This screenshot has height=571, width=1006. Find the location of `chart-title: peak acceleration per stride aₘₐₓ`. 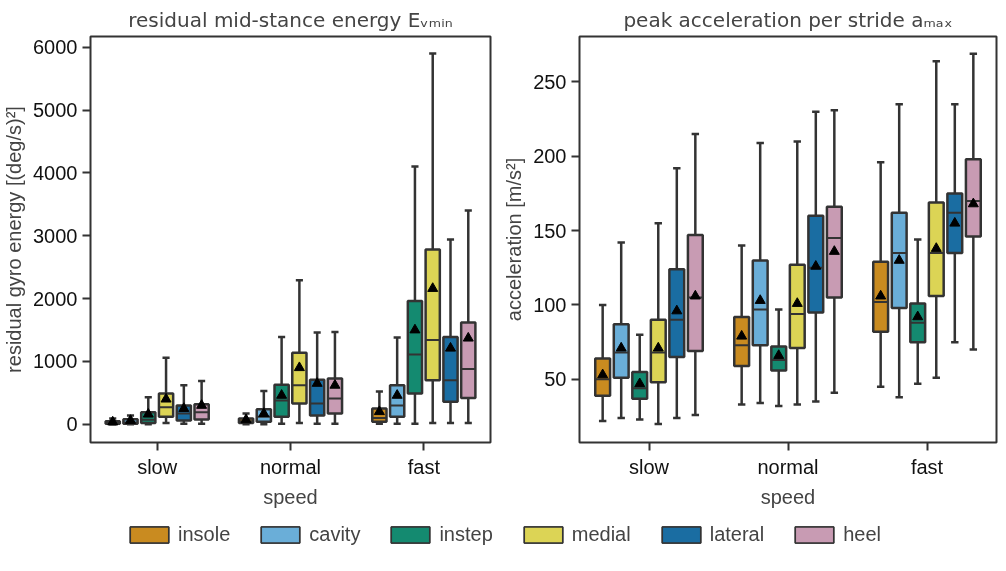

chart-title: peak acceleration per stride aₘₐₓ is located at coordinates (788, 19).